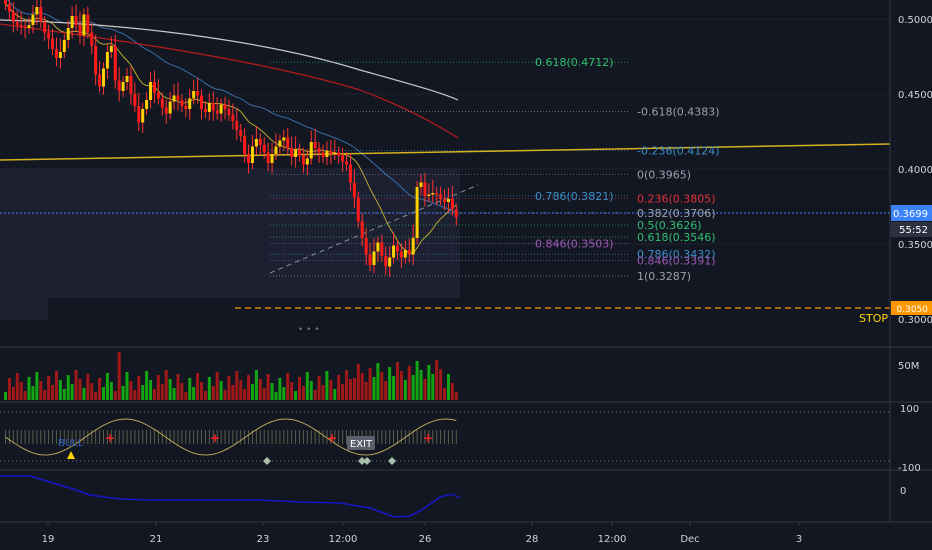 Image resolution: width=932 pixels, height=550 pixels. What do you see at coordinates (425, 539) in the screenshot?
I see `time-tick: 26` at bounding box center [425, 539].